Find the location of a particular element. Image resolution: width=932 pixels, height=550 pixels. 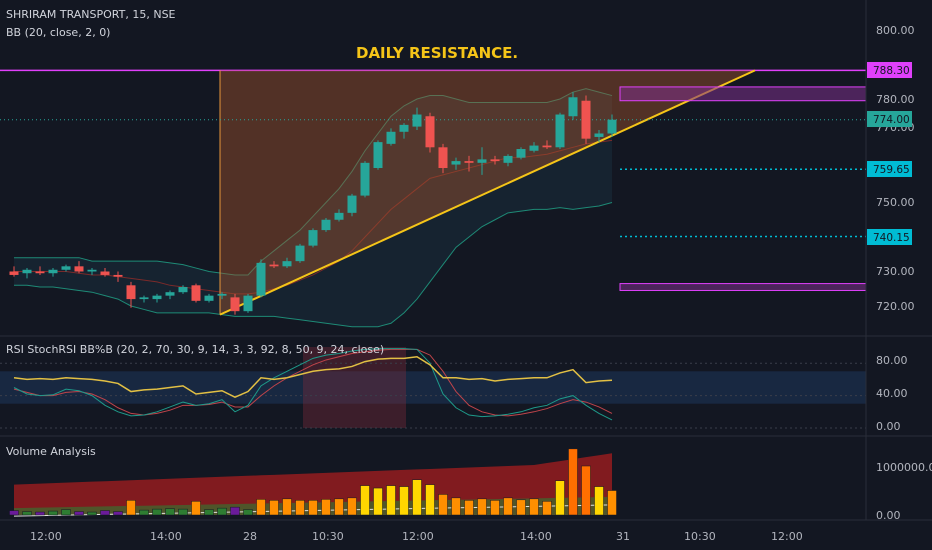

rsi-axis: 80.00 40.00 0.00 is located at coordinates (892, 393).